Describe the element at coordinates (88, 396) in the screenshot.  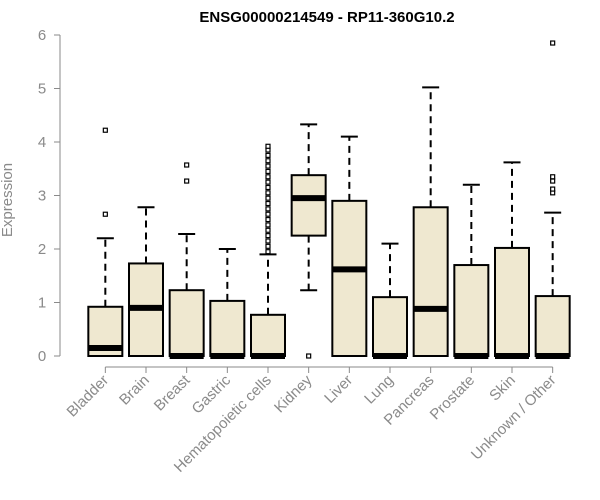
I see `x-tick-label: Bladder` at that location.